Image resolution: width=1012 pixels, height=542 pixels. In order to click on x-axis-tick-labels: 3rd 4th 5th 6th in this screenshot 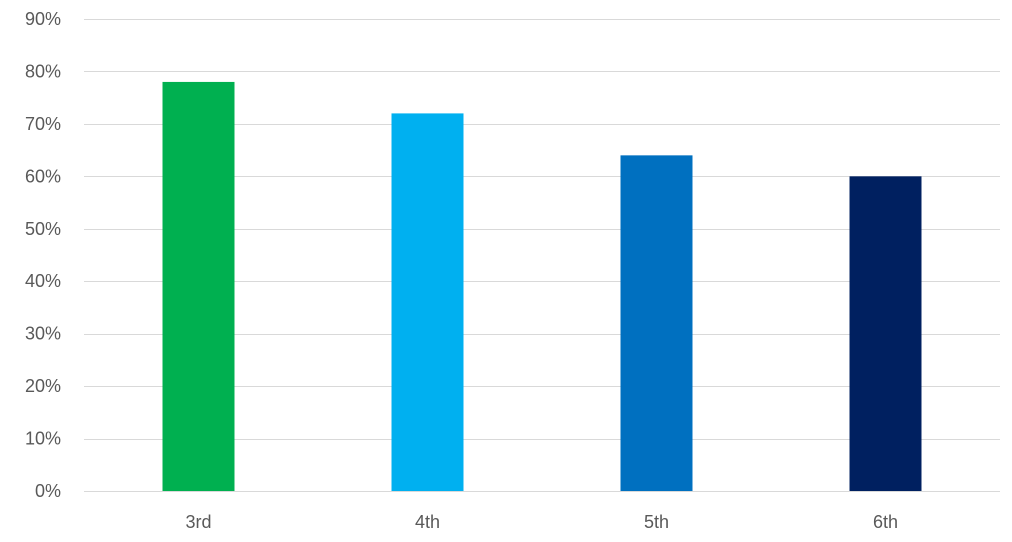, I will do `click(541, 522)`.